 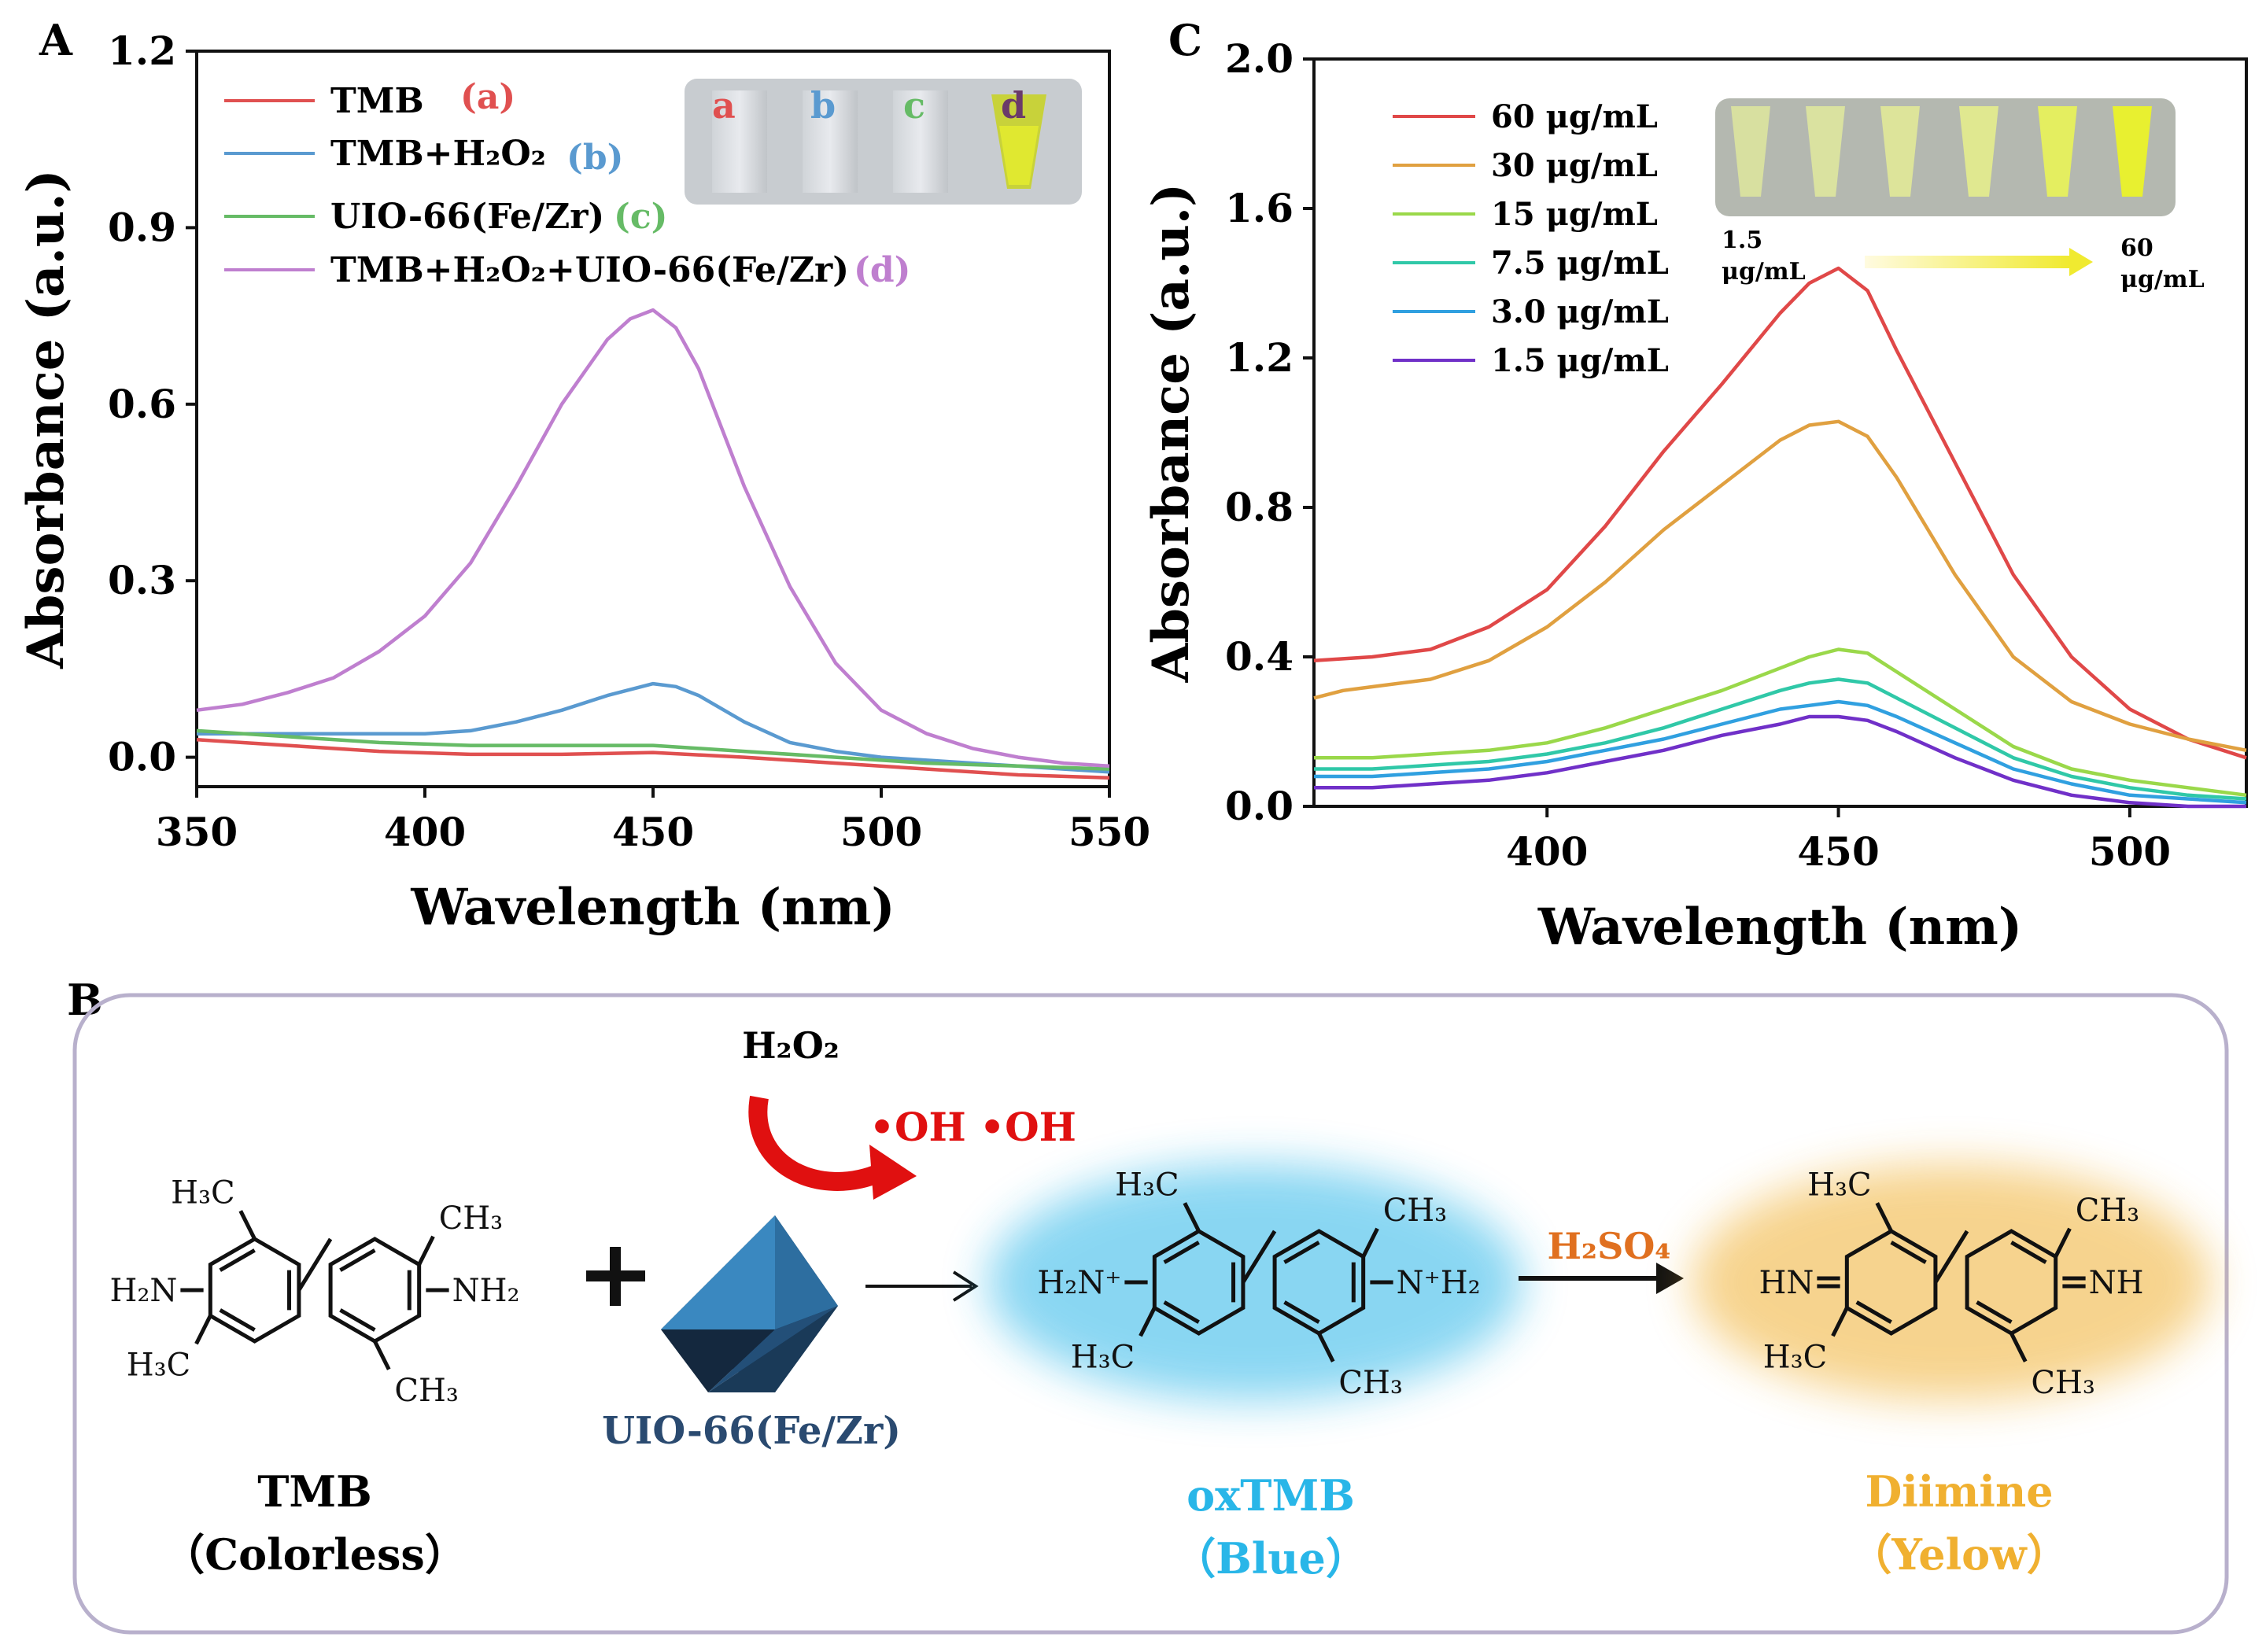 I want to click on svg-text: H₂N, so click(x=143, y=1291).